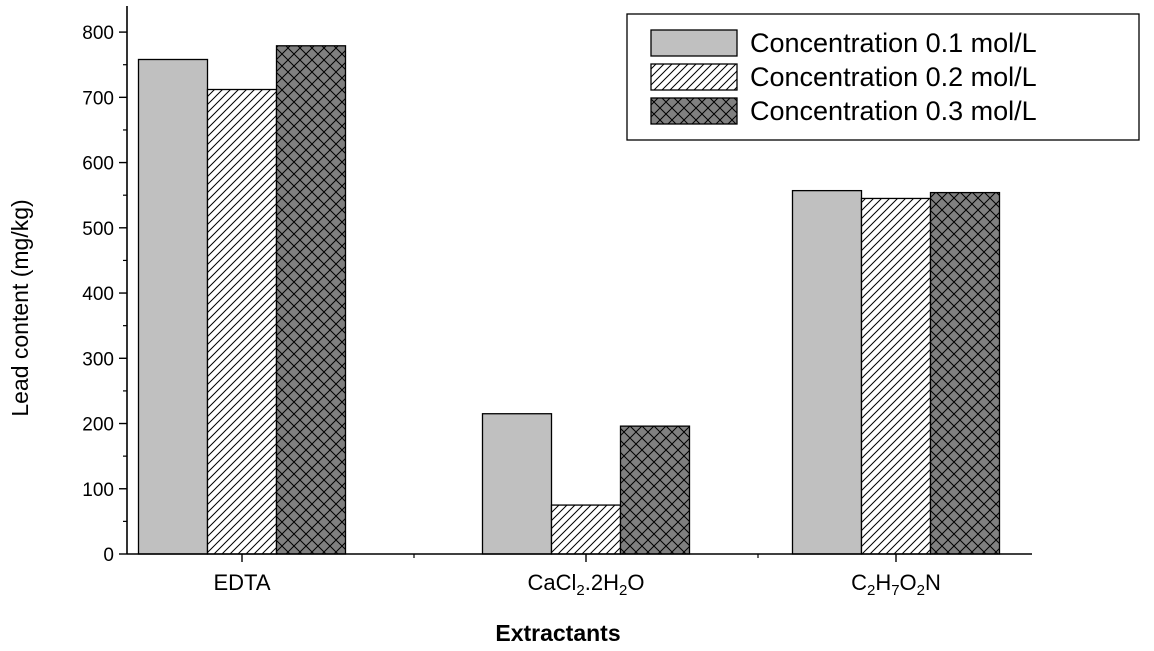 The image size is (1154, 651). What do you see at coordinates (896, 584) in the screenshot?
I see `x-tick-label: C2H7O2N` at bounding box center [896, 584].